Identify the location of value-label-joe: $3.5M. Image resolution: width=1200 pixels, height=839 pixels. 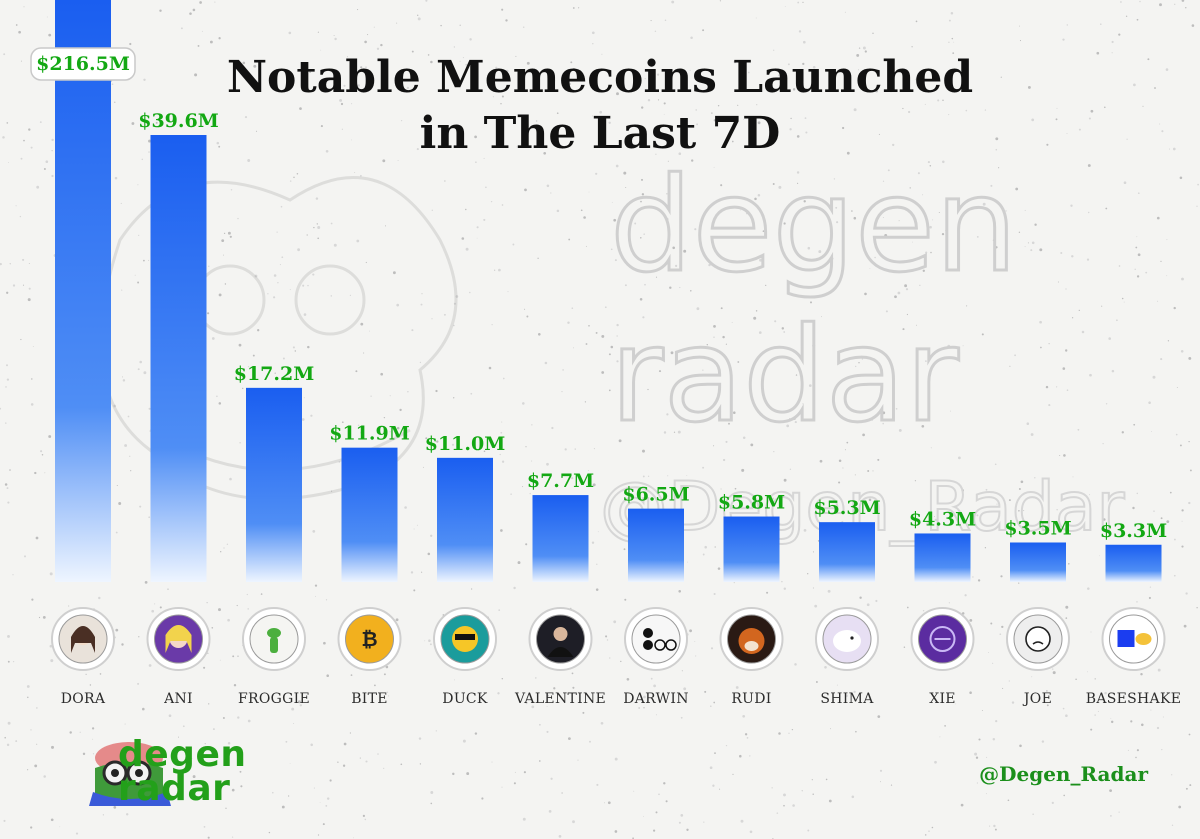
(1037, 528).